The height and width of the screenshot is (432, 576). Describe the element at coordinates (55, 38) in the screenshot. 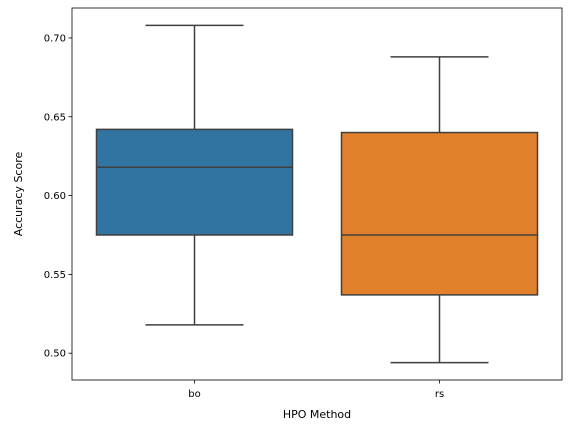

I see `y-tick-label: 0.70` at that location.